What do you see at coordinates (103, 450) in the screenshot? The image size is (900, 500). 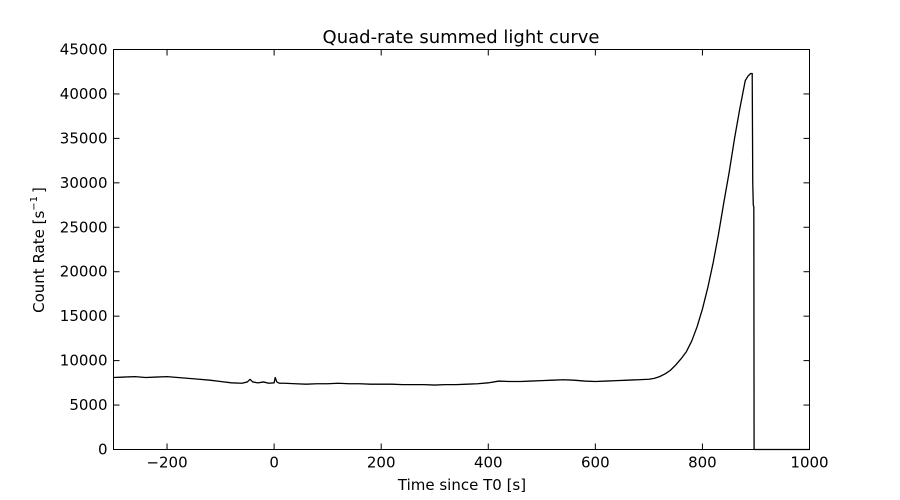 I see `y-tick-label: 0` at bounding box center [103, 450].